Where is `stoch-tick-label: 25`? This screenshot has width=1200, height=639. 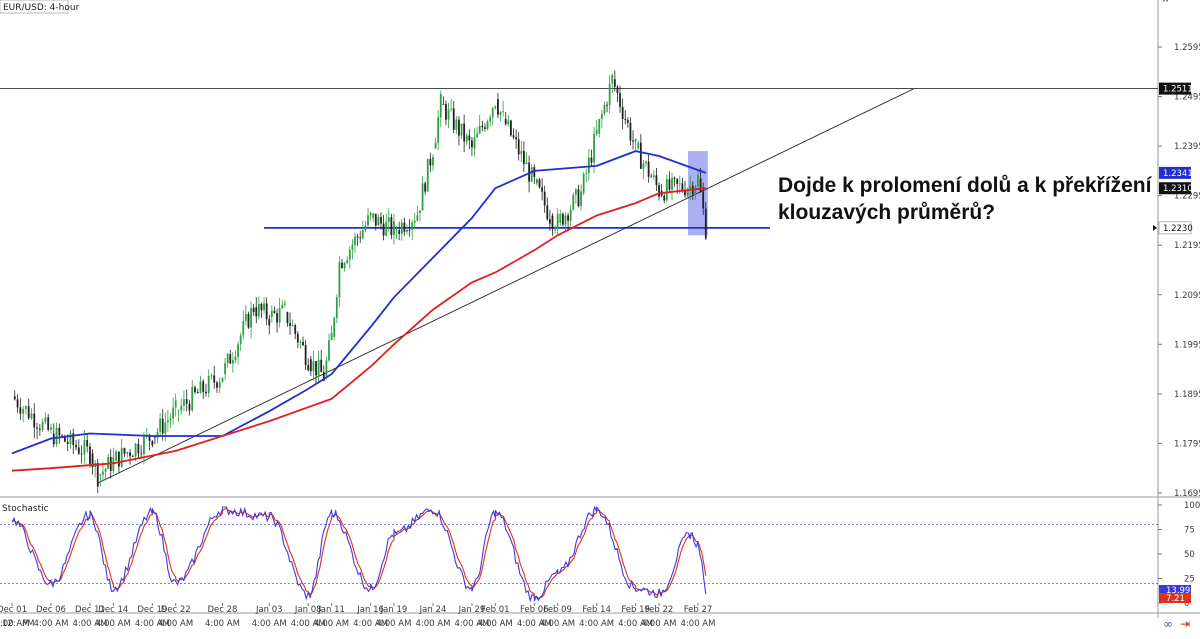 stoch-tick-label: 25 is located at coordinates (1189, 580).